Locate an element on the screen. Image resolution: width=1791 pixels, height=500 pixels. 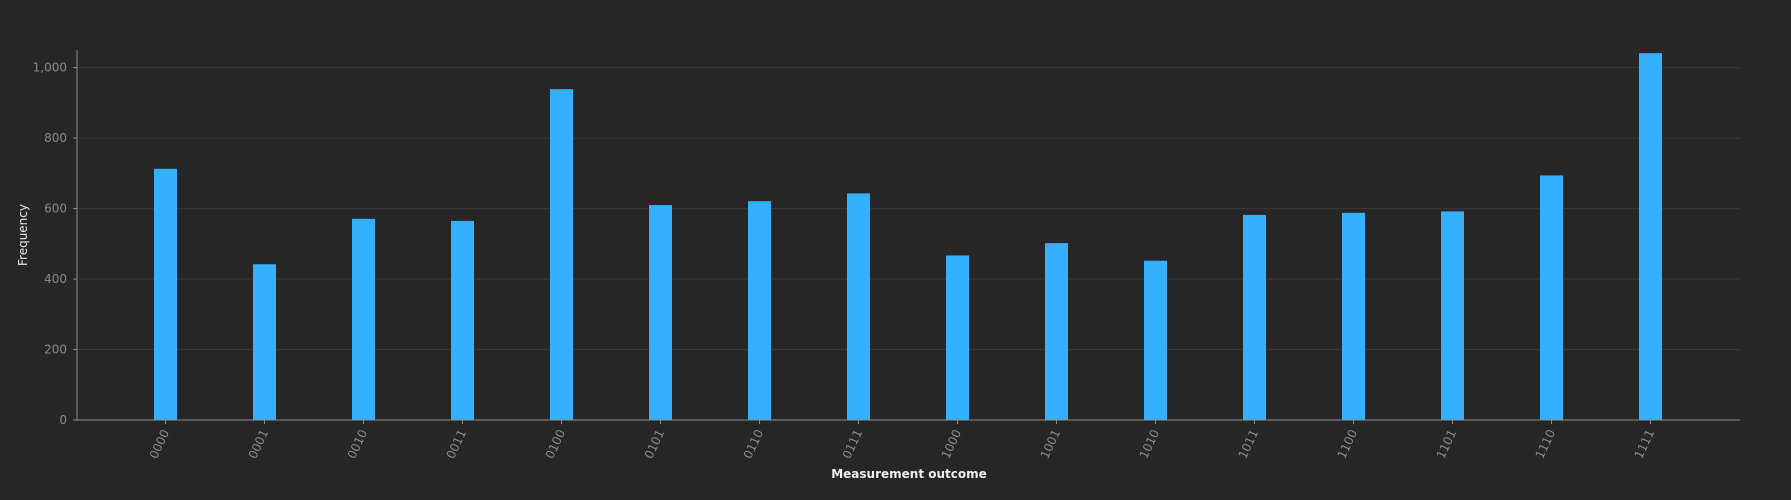
x-tick-label: 1011 is located at coordinates (1249, 444).